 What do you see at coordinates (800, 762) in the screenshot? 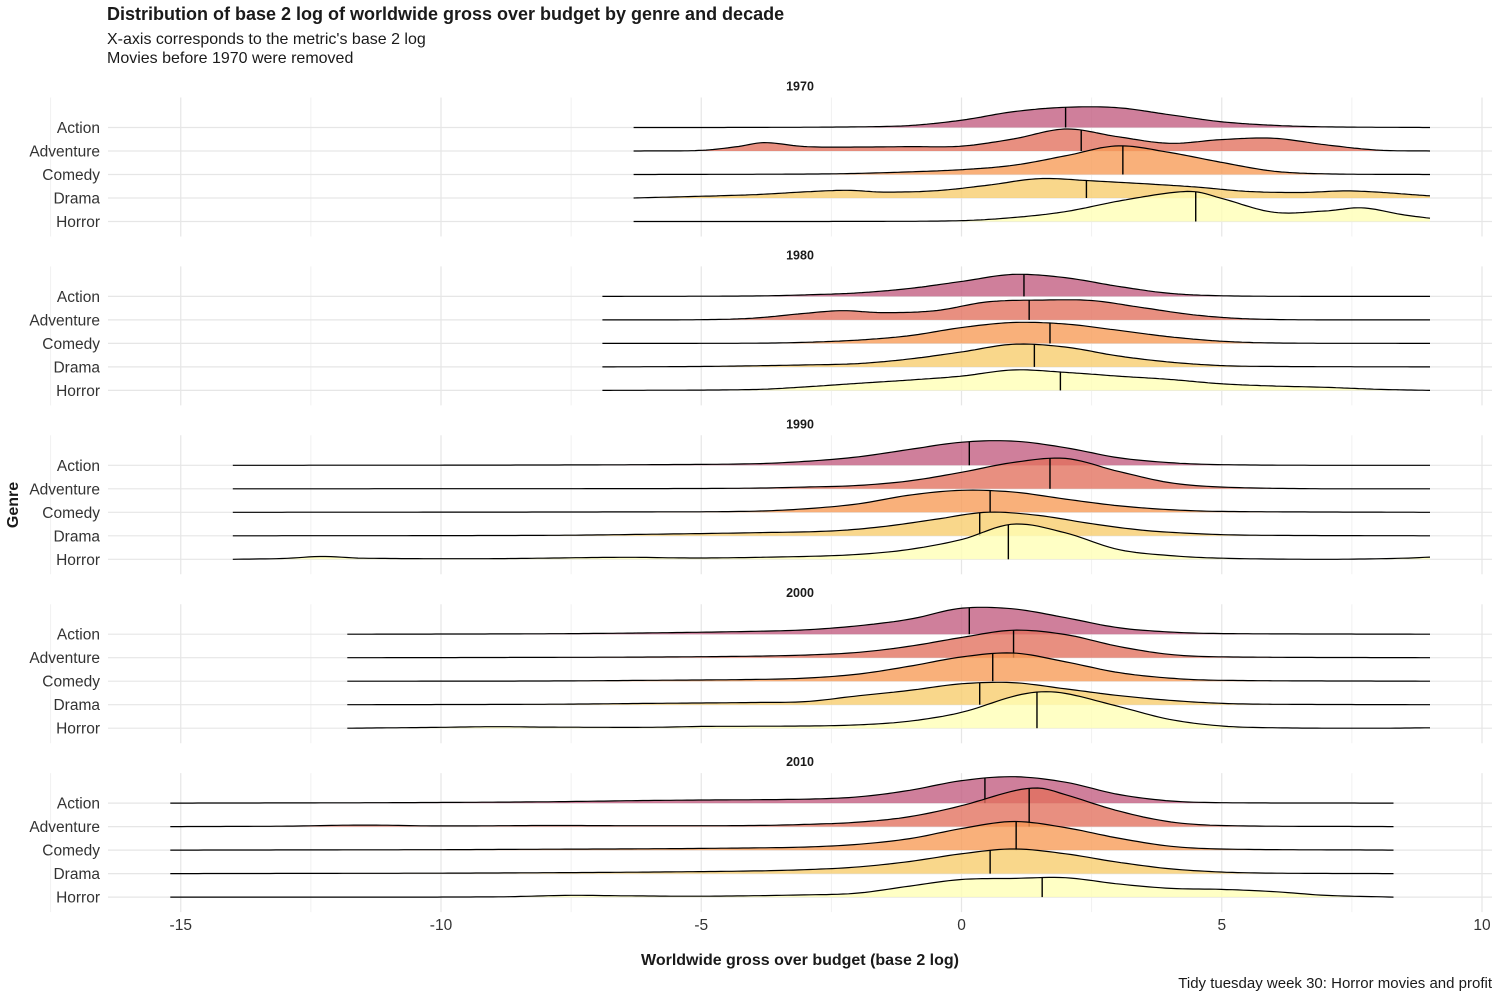
I see `panel-strip-label: 2010` at bounding box center [800, 762].